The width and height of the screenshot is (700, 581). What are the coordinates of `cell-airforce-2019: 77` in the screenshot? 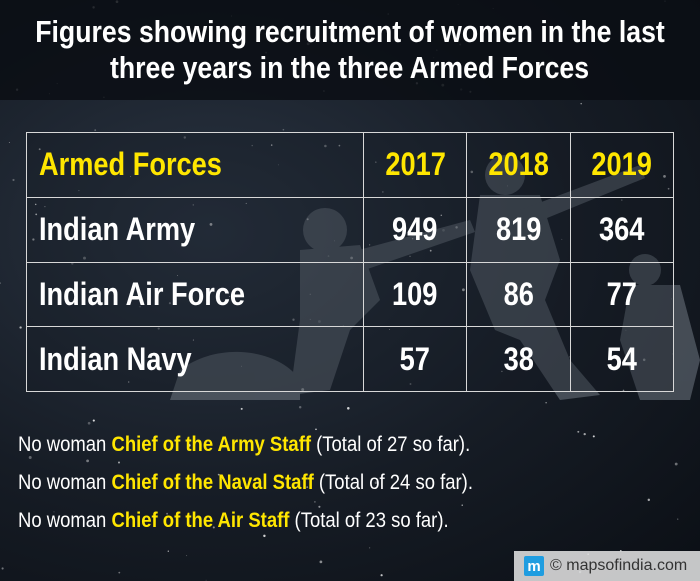 It's located at (622, 294).